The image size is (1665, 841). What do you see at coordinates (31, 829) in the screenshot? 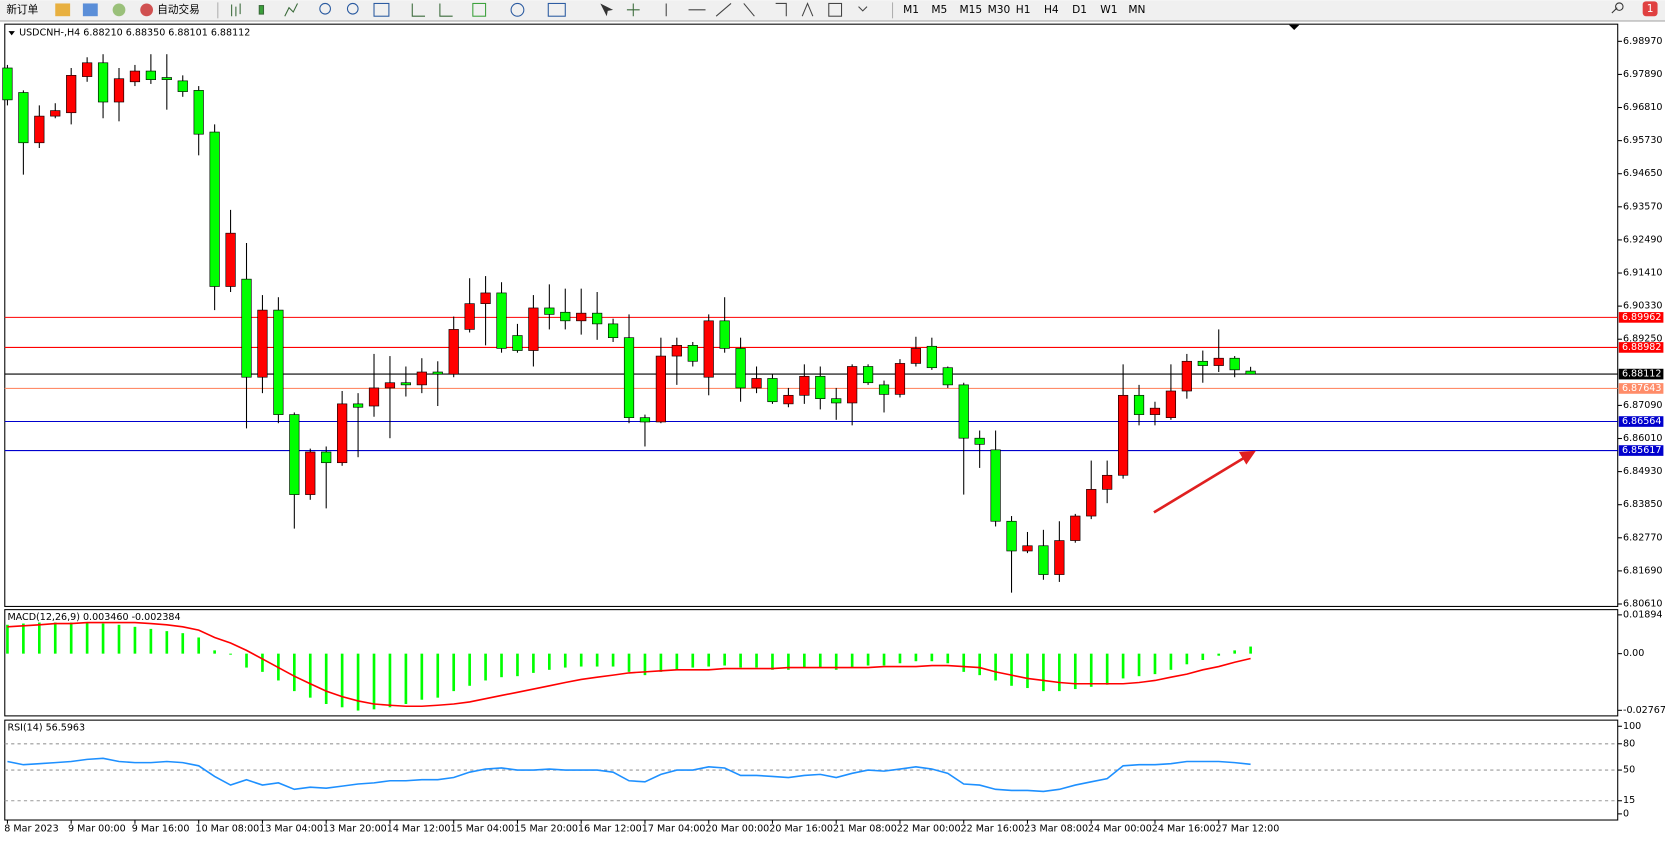
I see `x-tick-label: 8 Mar 2023` at bounding box center [31, 829].